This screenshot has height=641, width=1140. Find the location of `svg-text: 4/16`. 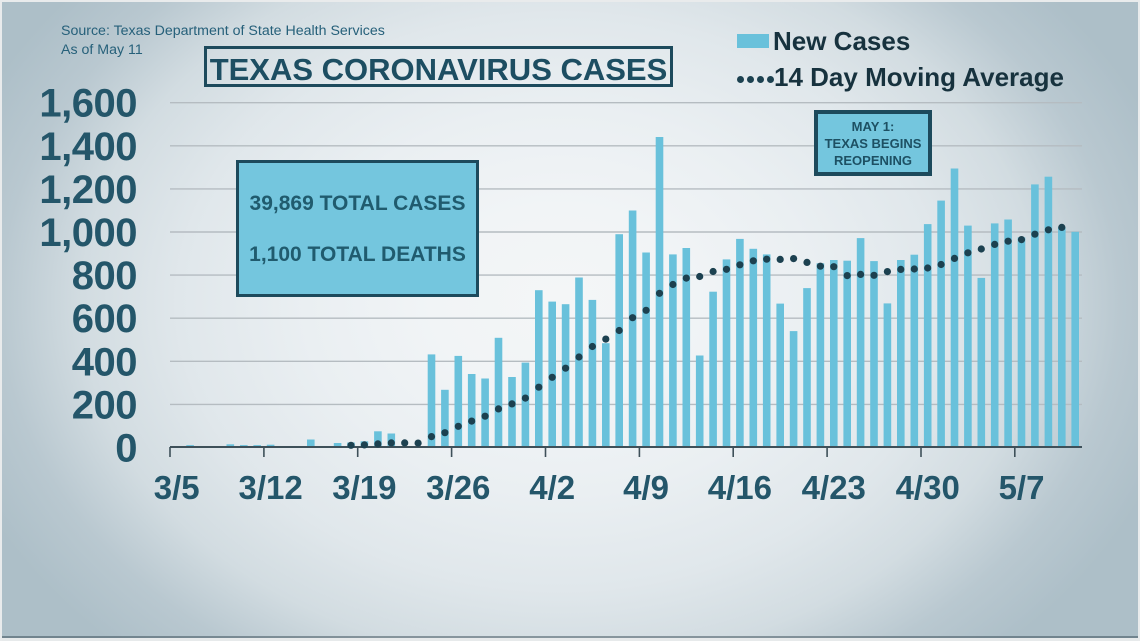

svg-text: 4/16 is located at coordinates (740, 487).